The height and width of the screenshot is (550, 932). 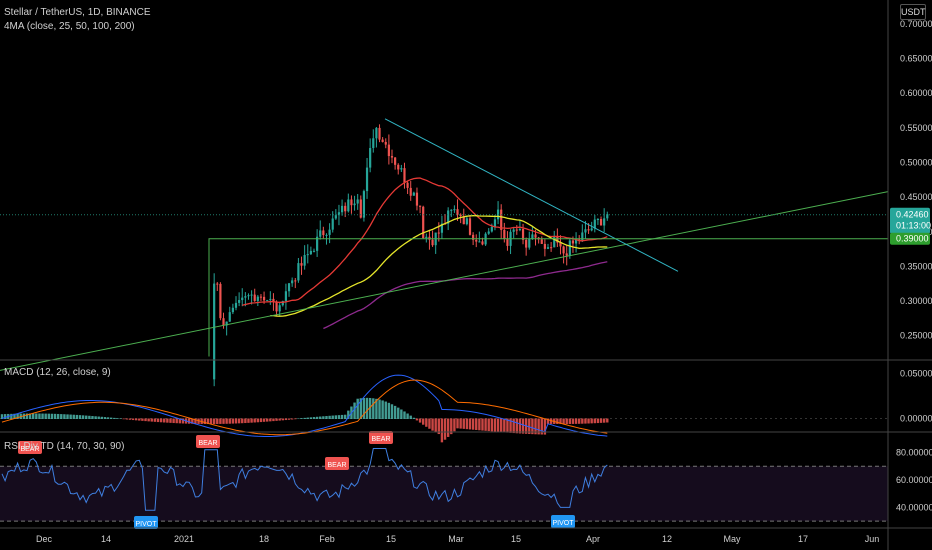 I want to click on time-tick-label: Feb, so click(x=327, y=539).